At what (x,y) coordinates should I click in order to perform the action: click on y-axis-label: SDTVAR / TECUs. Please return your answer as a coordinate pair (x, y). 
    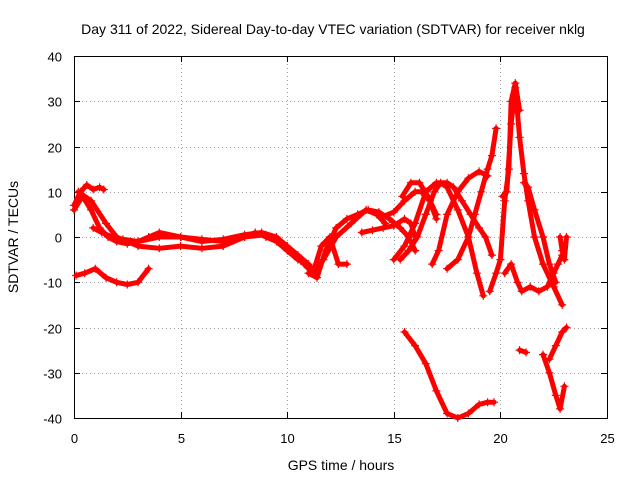
    Looking at the image, I should click on (13, 237).